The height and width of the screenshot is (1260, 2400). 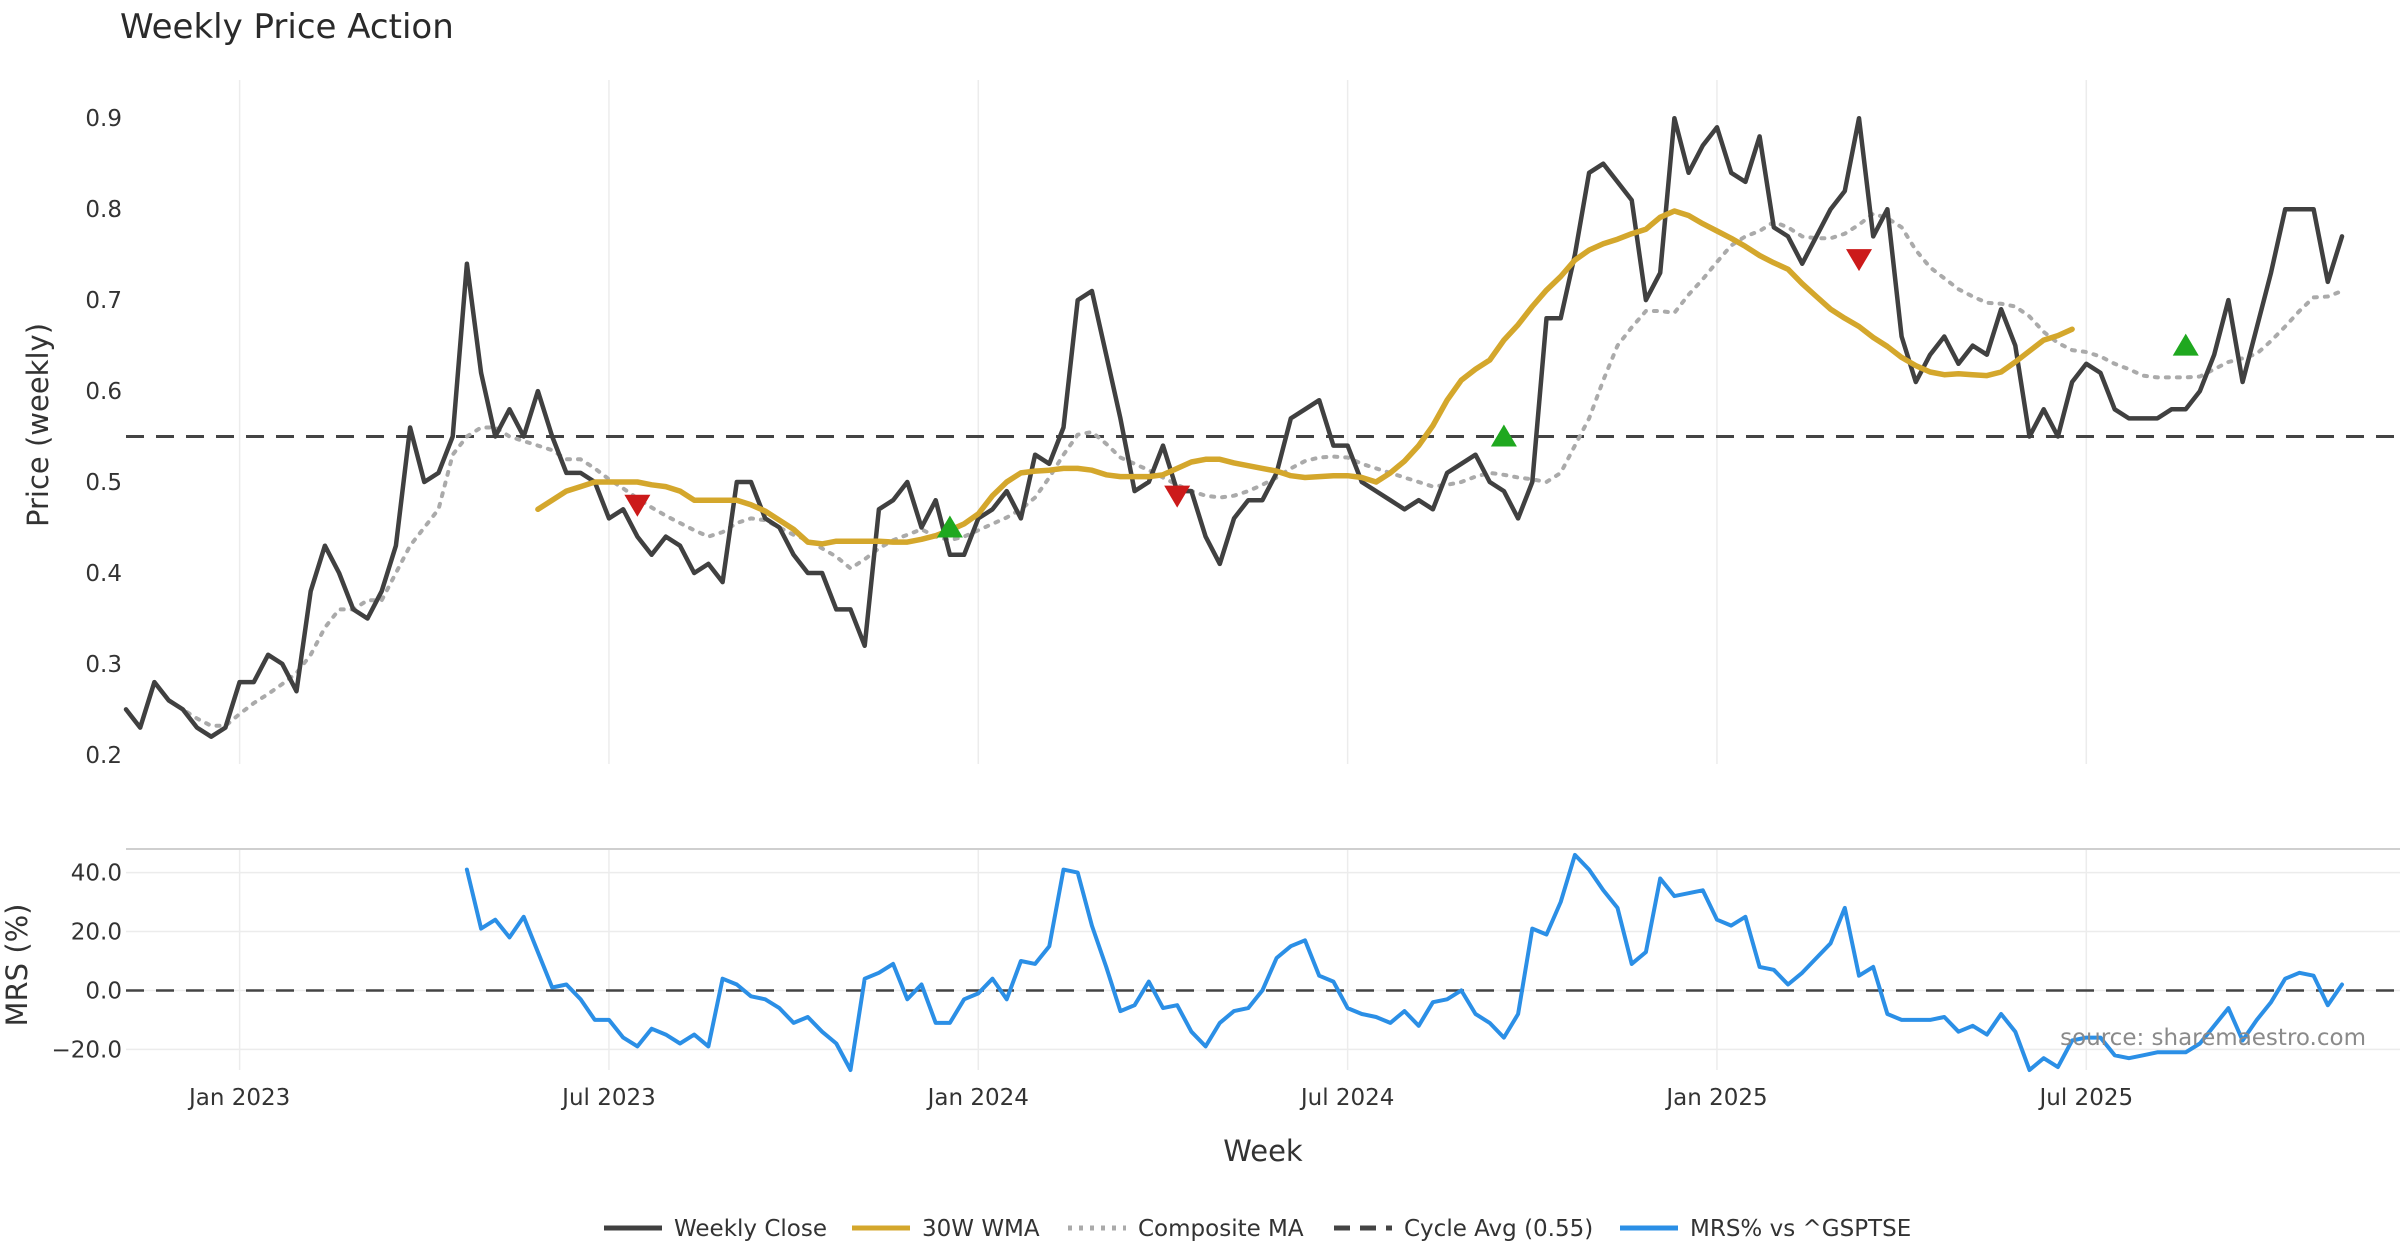 I want to click on price-y-axis-label: Price (weekly), so click(x=38, y=425).